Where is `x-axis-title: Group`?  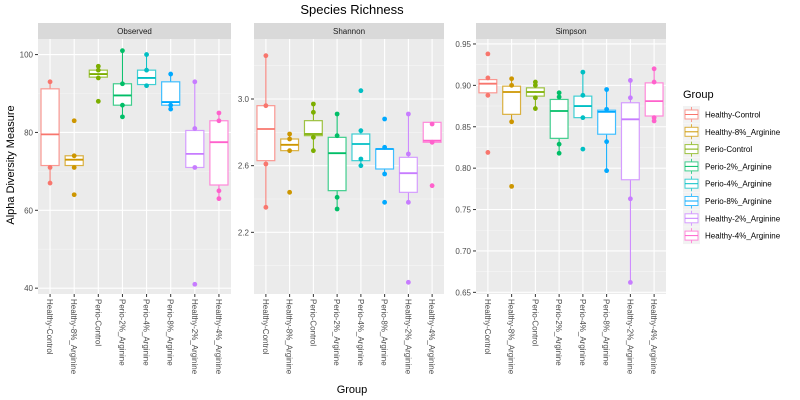
x-axis-title: Group is located at coordinates (352, 390).